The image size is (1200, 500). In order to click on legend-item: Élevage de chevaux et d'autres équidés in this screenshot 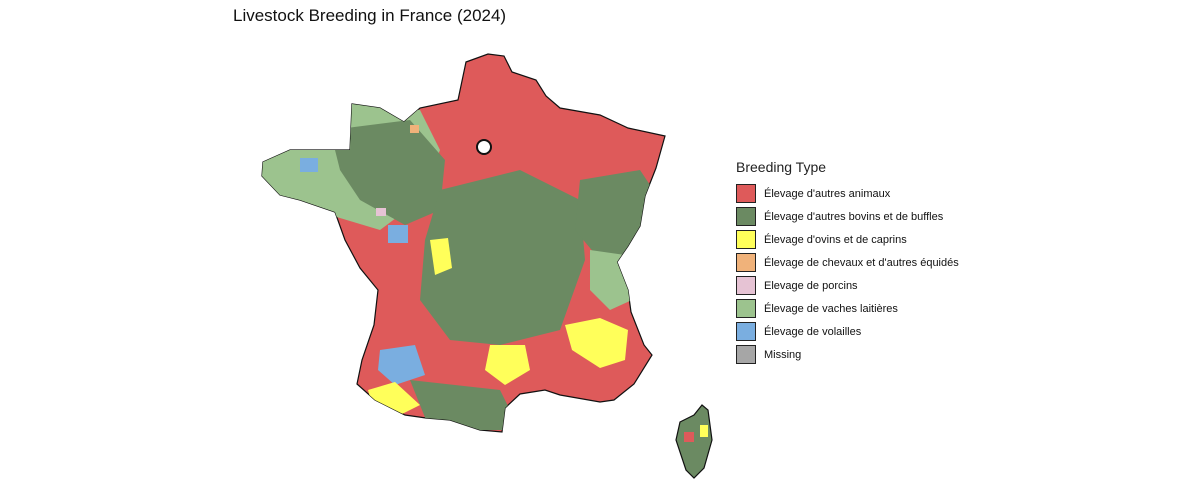, I will do `click(847, 262)`.